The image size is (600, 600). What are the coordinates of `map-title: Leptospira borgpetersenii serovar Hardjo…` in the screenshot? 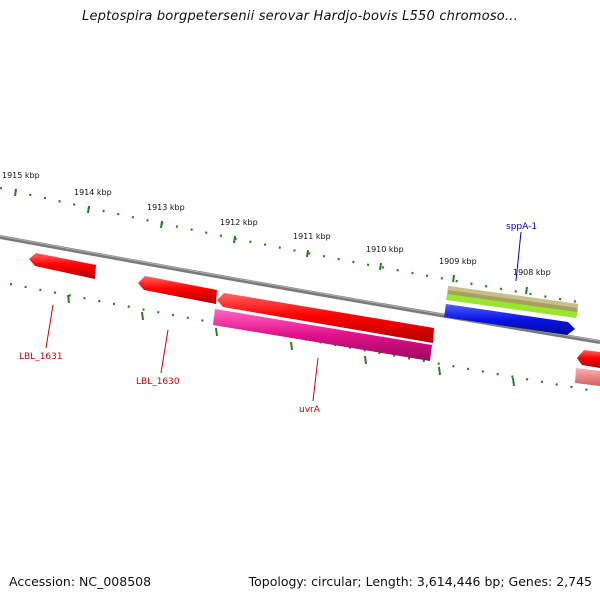 It's located at (300, 16).